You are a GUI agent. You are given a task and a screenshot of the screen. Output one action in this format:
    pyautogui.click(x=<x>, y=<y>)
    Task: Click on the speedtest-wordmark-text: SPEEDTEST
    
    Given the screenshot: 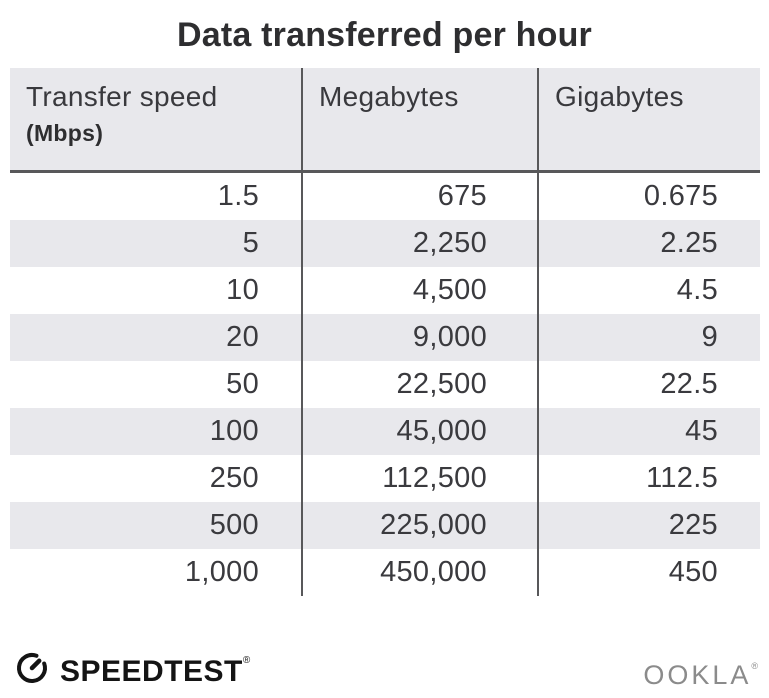 What is the action you would take?
    pyautogui.click(x=151, y=671)
    